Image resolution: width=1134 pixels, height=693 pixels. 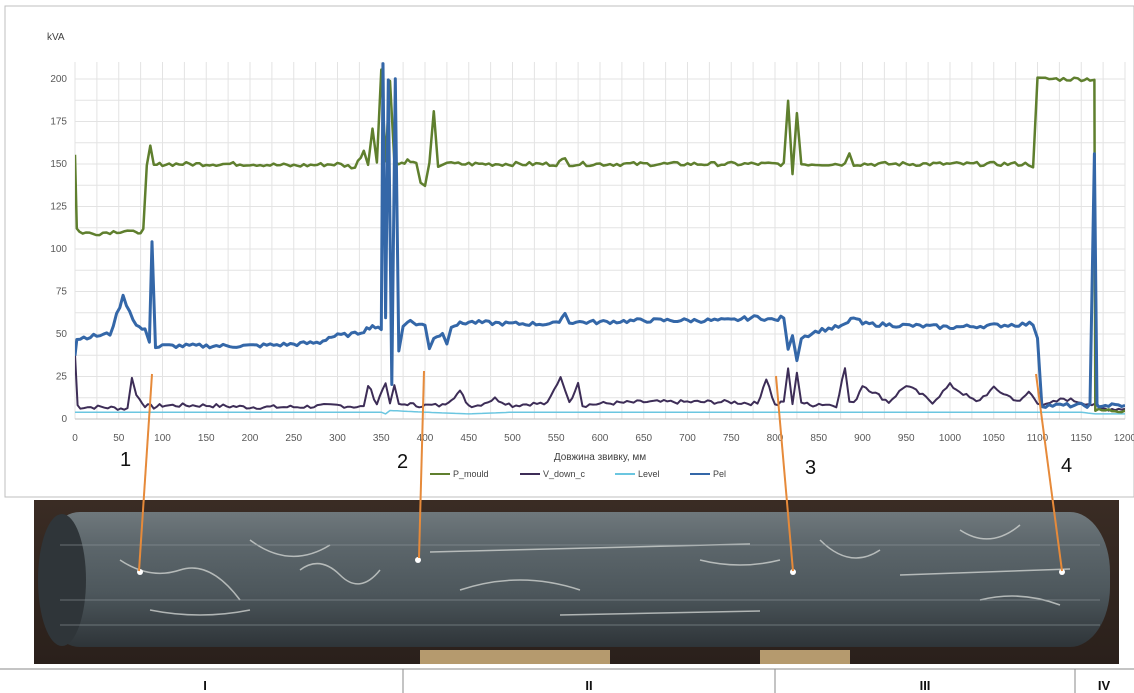 I want to click on x-tick-label: 500, so click(x=512, y=438).